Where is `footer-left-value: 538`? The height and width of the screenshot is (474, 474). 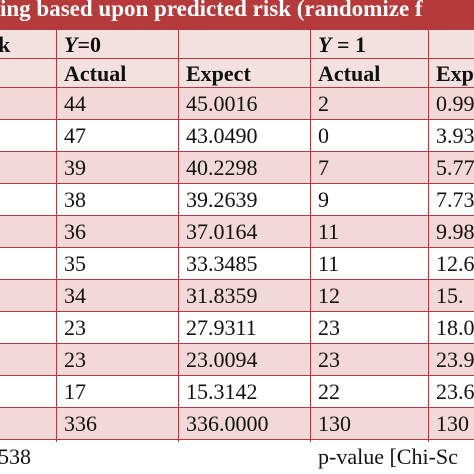 footer-left-value: 538 is located at coordinates (15, 456).